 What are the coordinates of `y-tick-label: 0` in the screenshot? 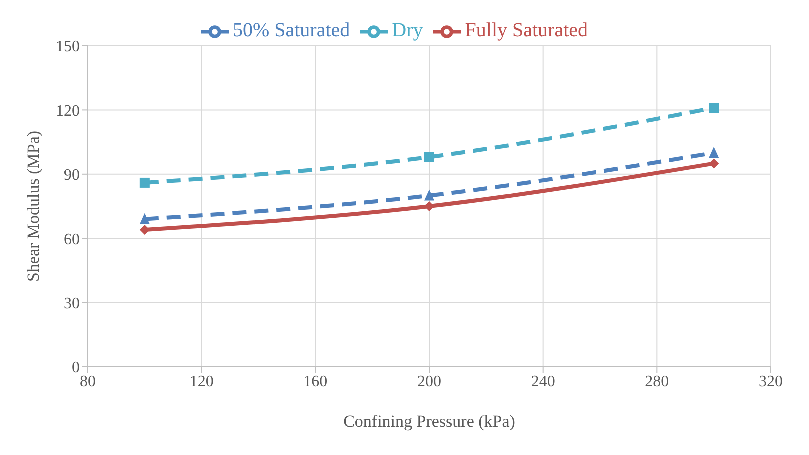 It's located at (76, 368).